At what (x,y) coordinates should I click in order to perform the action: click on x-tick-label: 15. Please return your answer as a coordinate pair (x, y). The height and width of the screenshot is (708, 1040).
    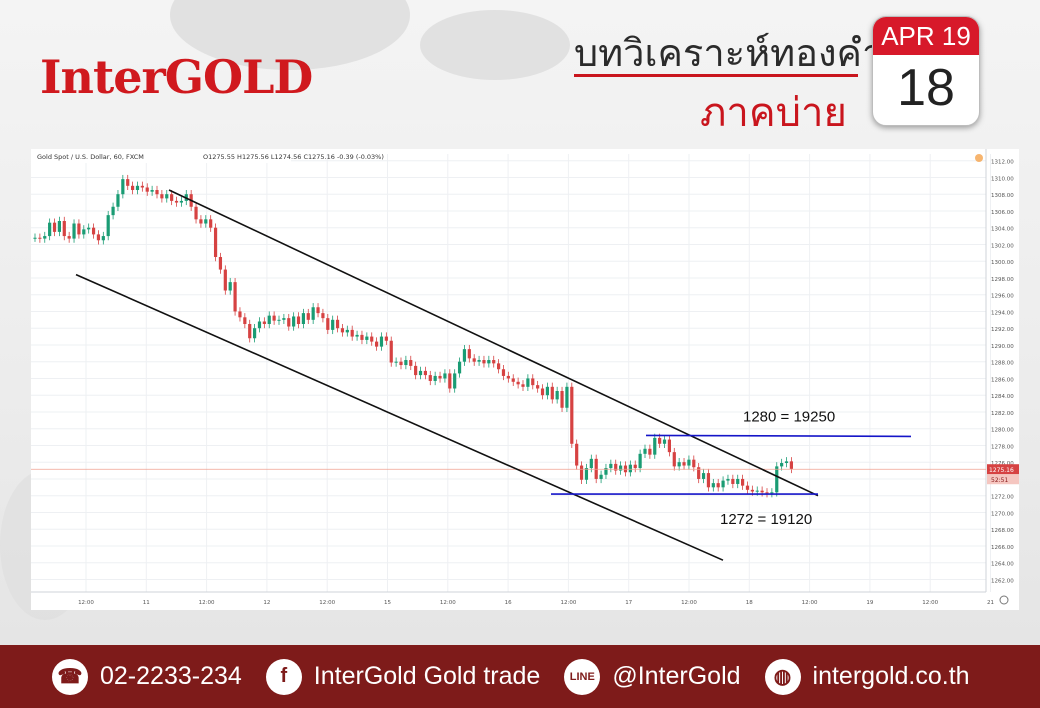
    Looking at the image, I should click on (387, 603).